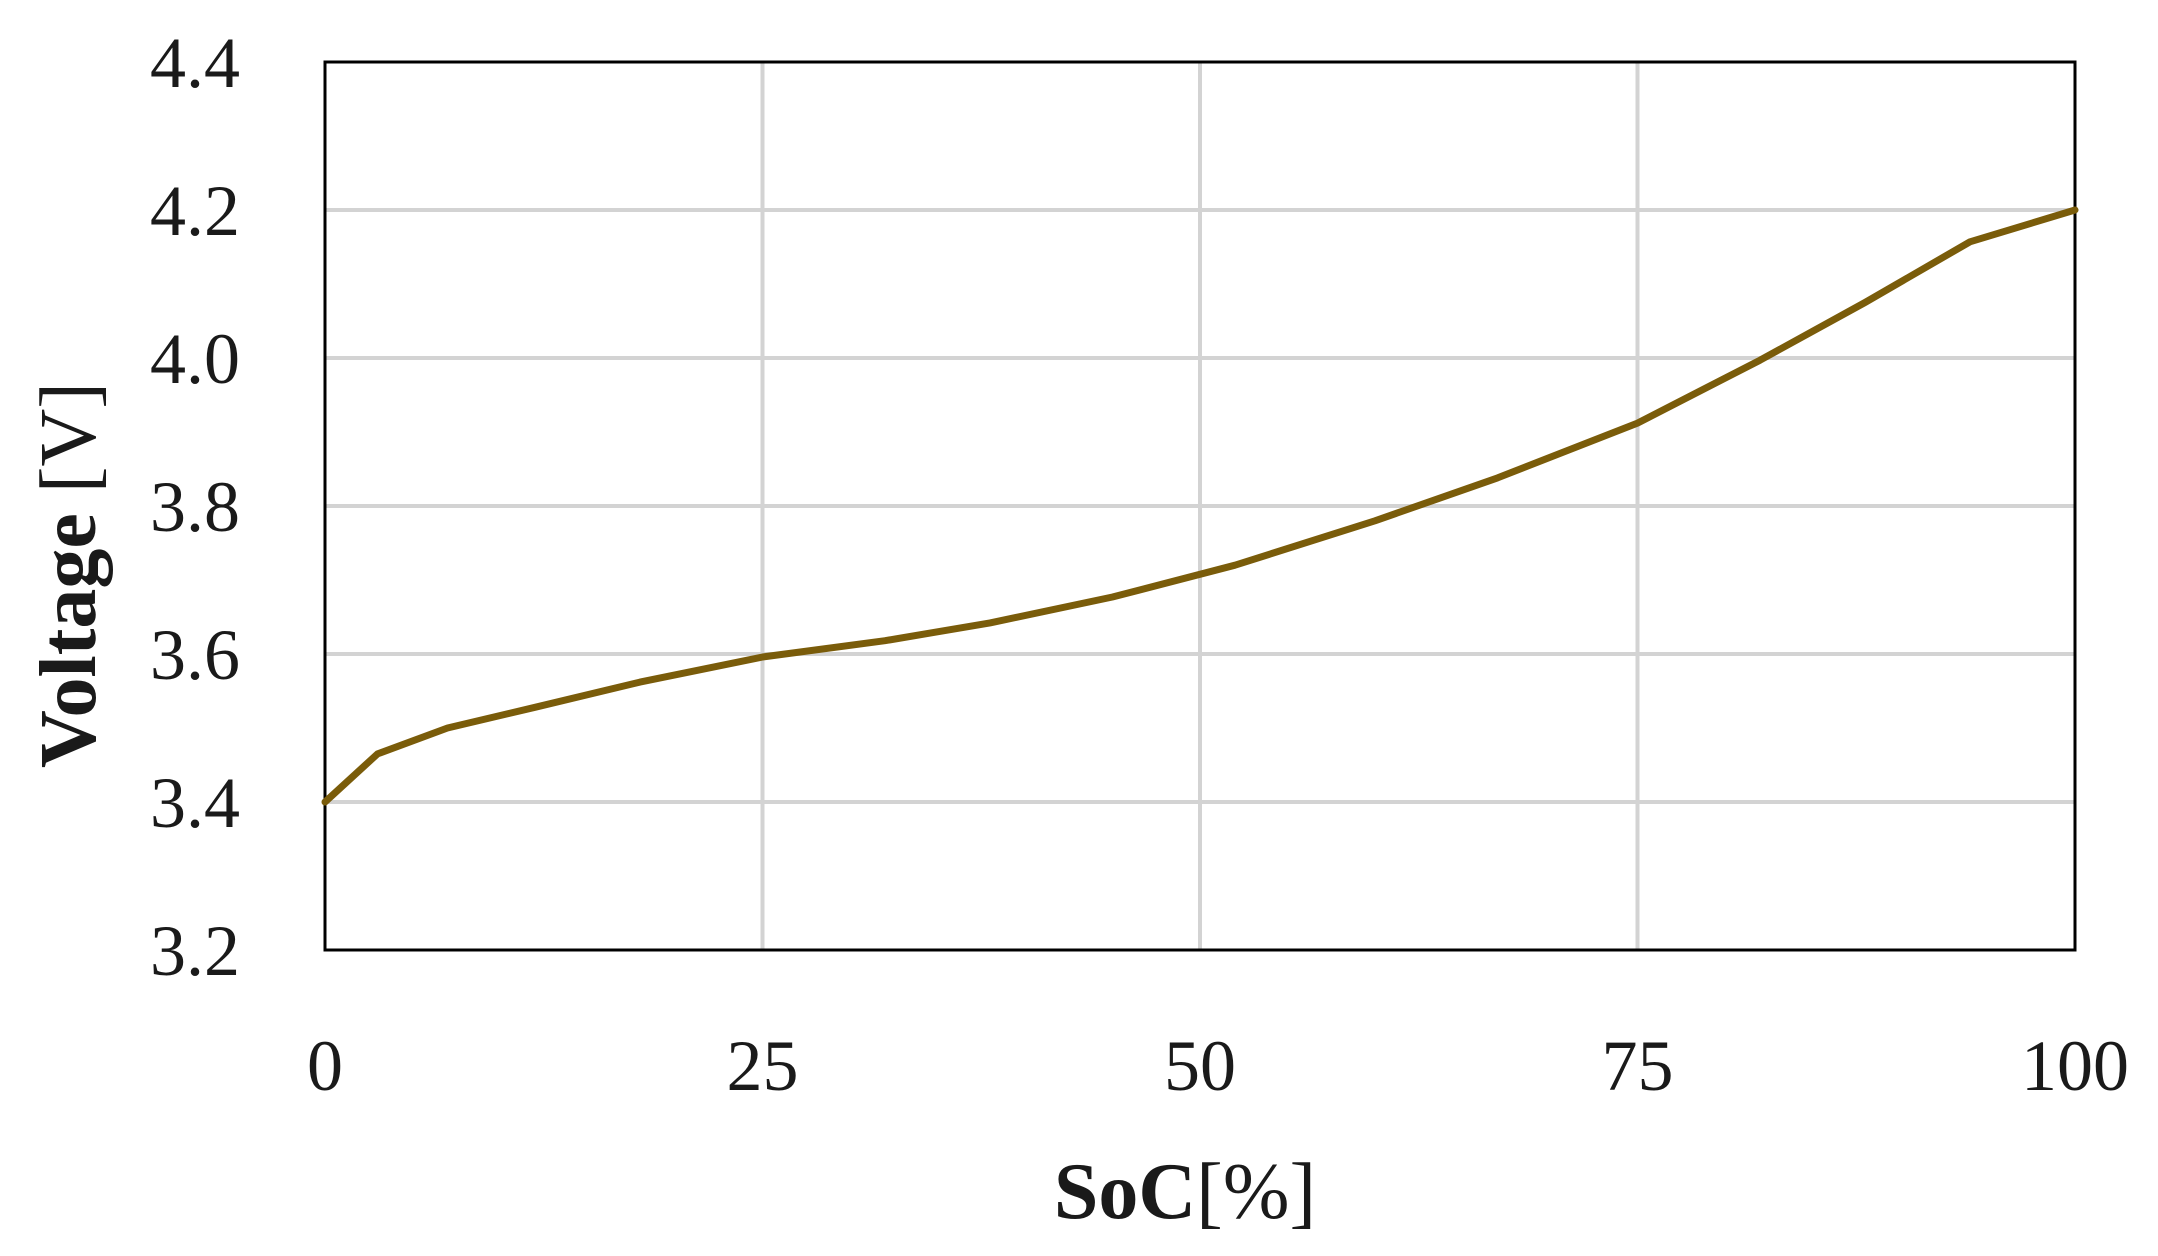 The image size is (2158, 1256). I want to click on y-axis-title: Voltage [V], so click(69, 575).